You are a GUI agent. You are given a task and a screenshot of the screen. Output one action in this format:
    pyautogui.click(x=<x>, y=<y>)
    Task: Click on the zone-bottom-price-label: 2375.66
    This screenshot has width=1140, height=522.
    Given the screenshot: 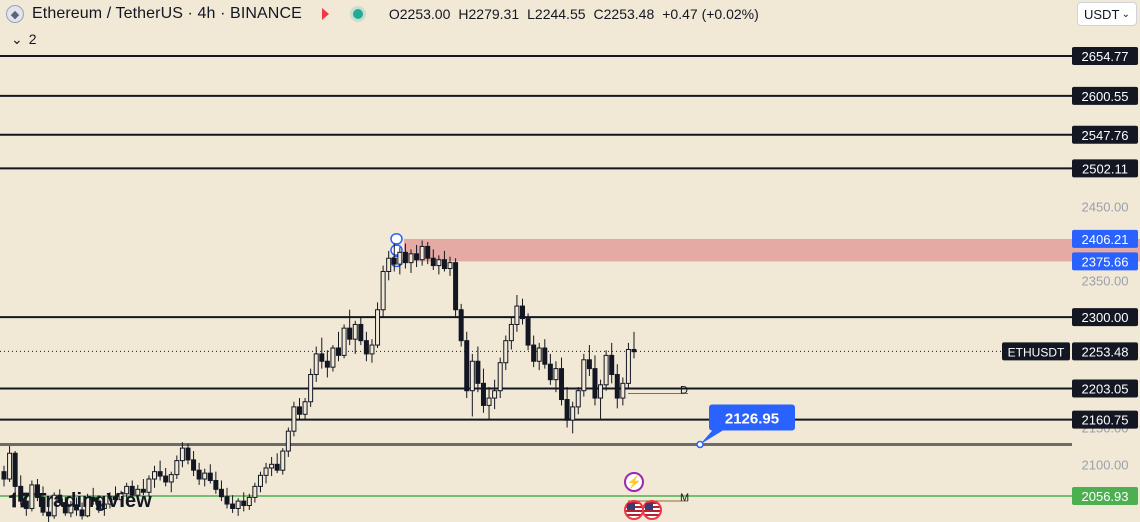 What is the action you would take?
    pyautogui.click(x=1105, y=261)
    